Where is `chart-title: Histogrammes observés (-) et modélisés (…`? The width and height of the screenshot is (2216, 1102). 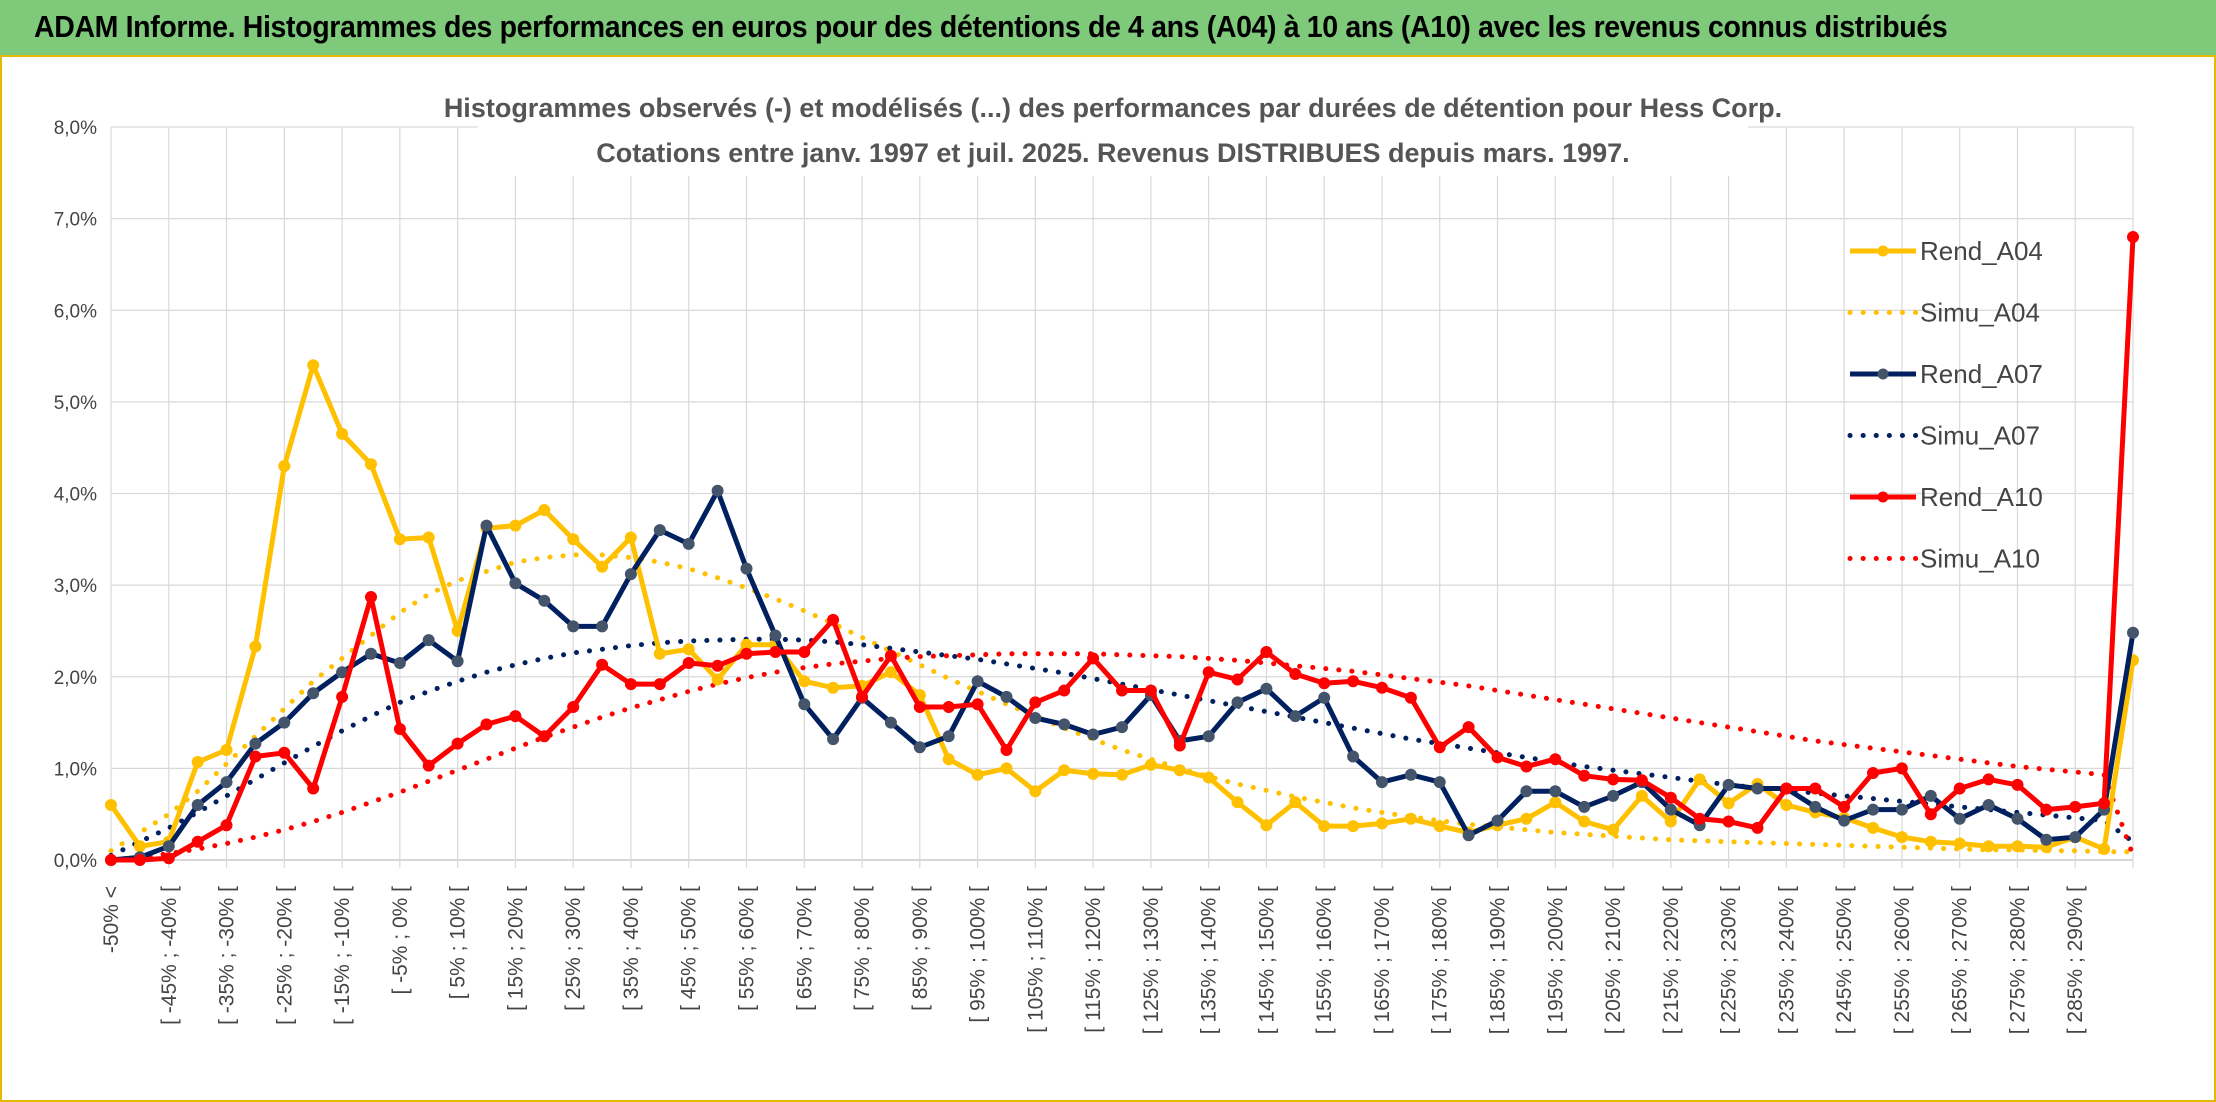 chart-title: Histogrammes observés (-) et modélisés (… is located at coordinates (1113, 108).